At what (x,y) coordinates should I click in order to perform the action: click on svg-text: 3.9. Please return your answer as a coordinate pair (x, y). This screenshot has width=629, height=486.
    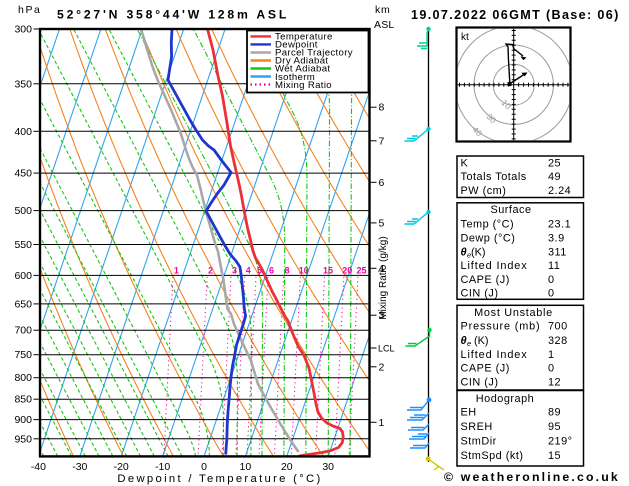
    Looking at the image, I should click on (556, 238).